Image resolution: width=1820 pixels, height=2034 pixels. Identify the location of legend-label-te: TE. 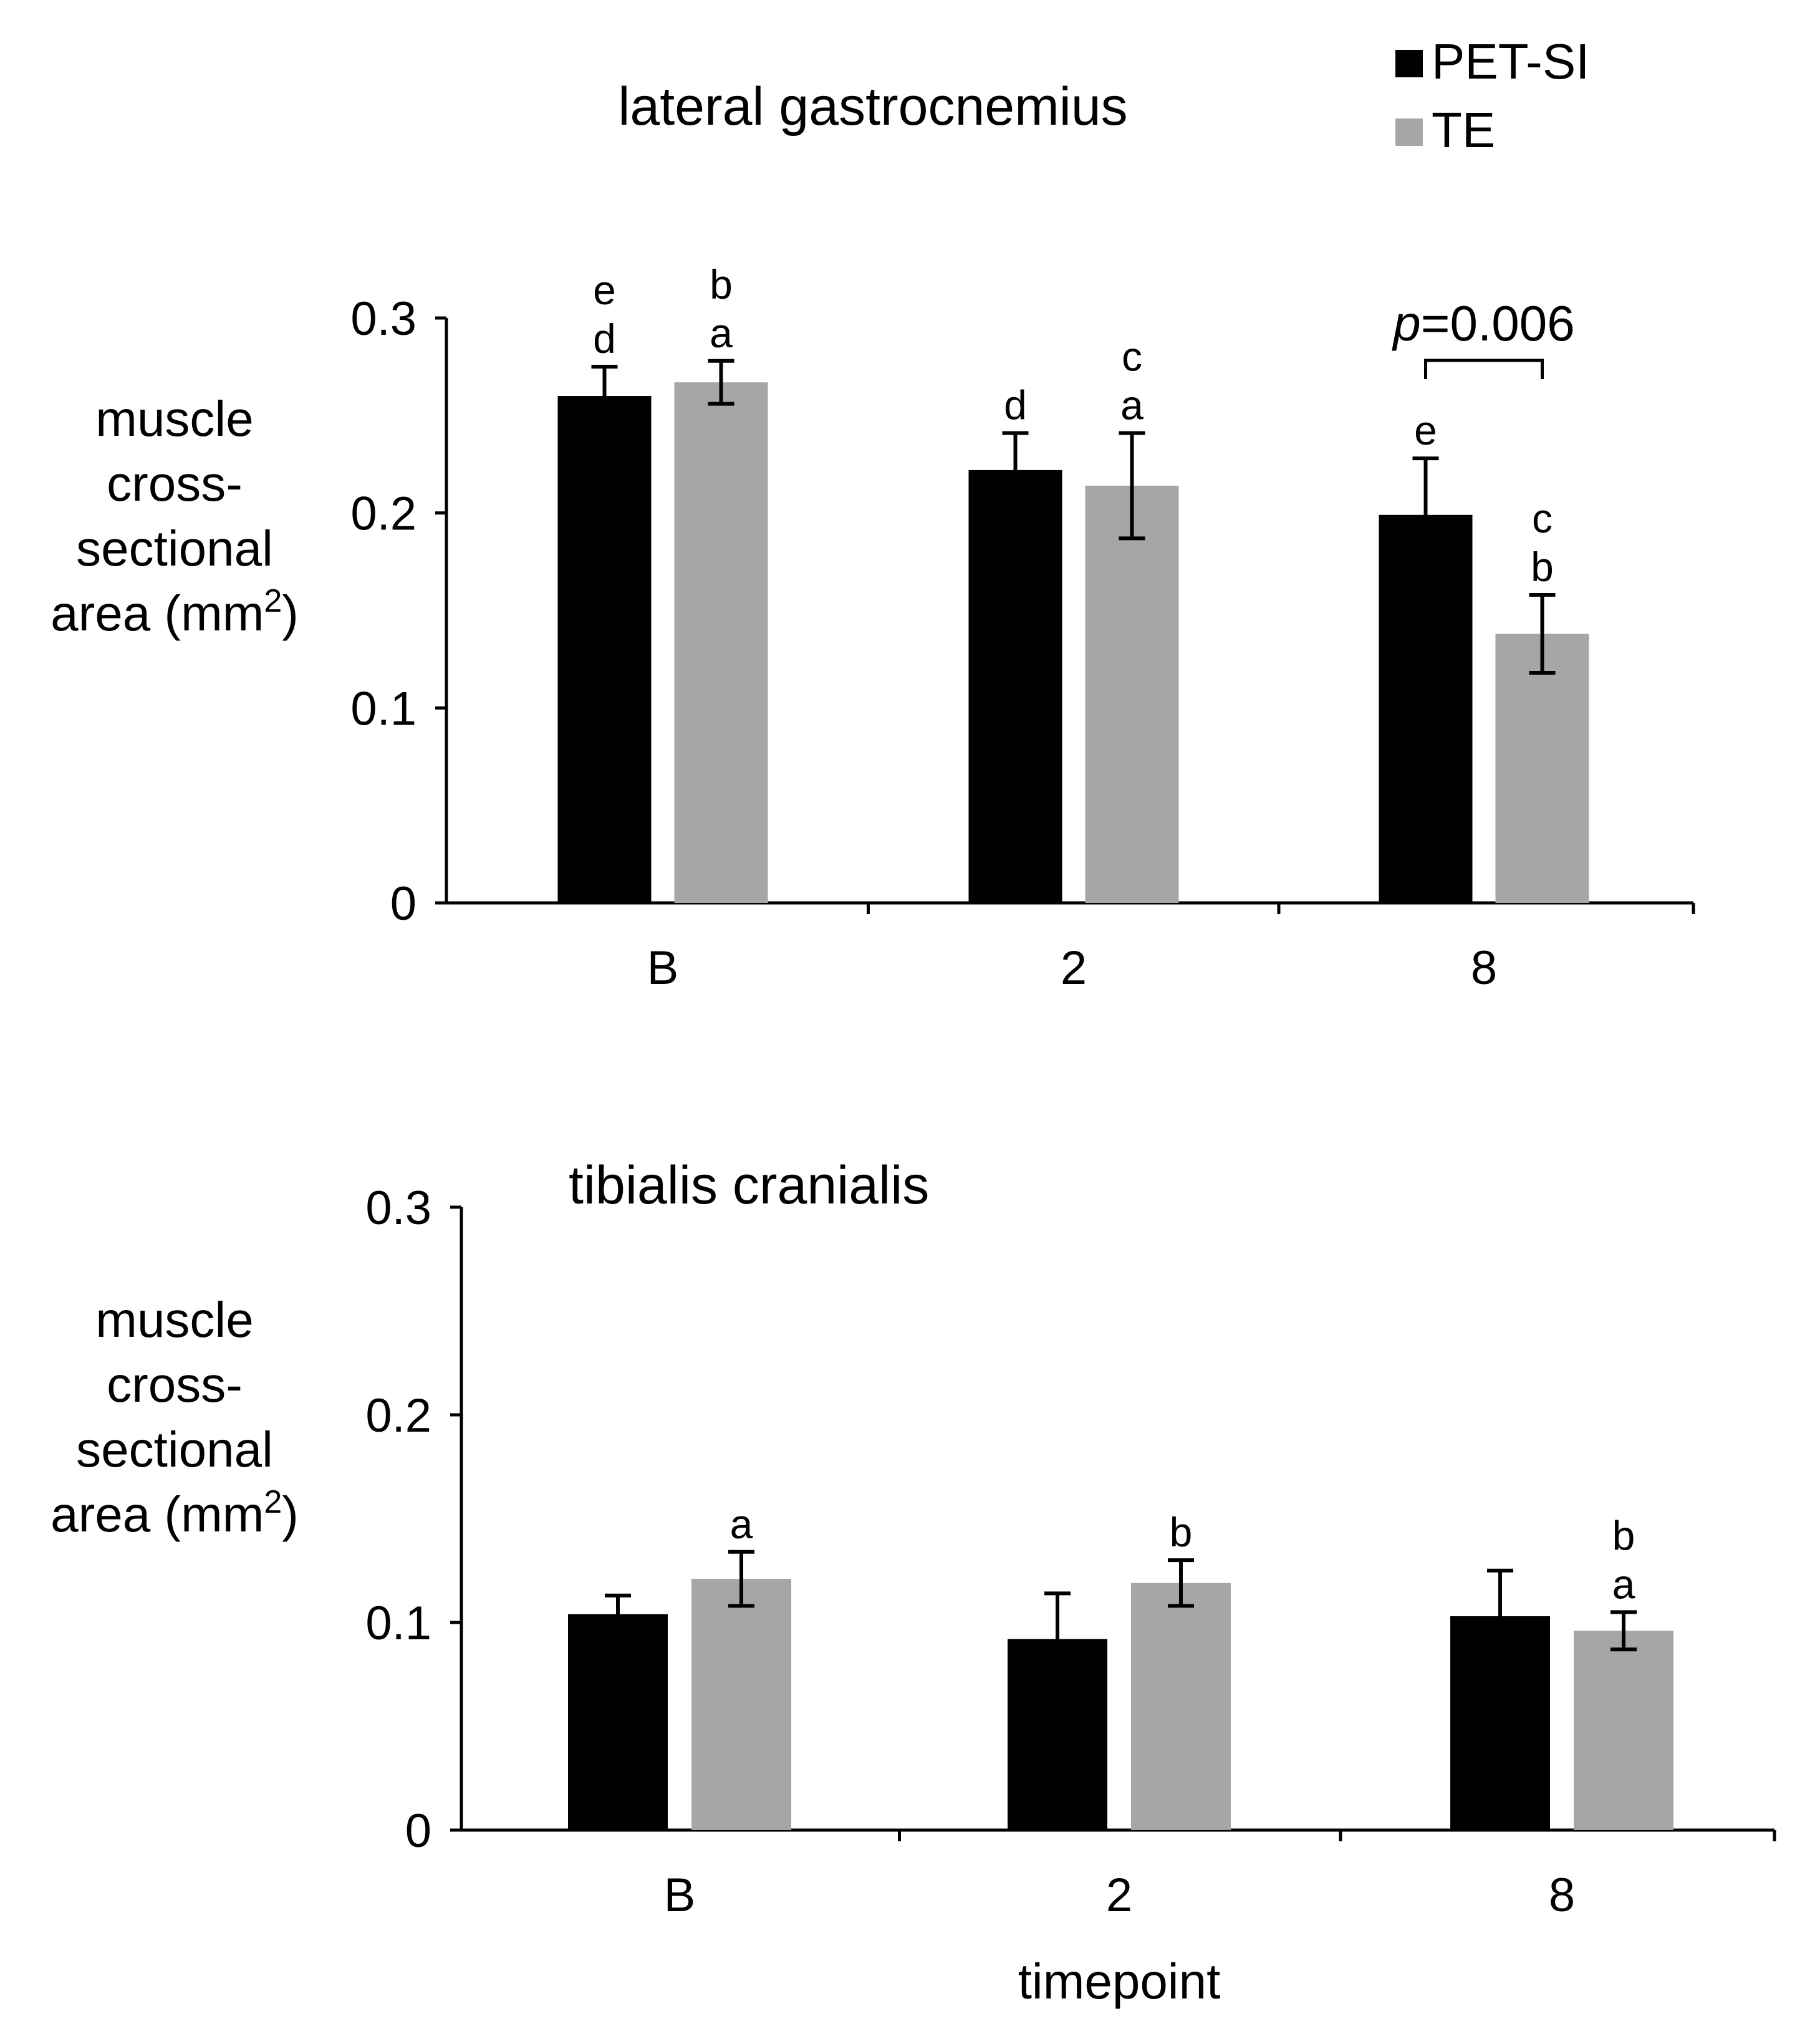
(1464, 130).